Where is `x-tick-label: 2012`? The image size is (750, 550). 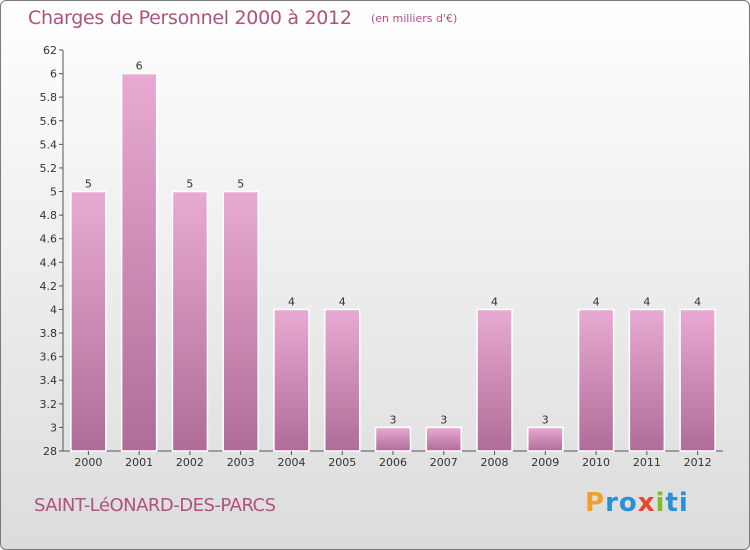 x-tick-label: 2012 is located at coordinates (698, 462).